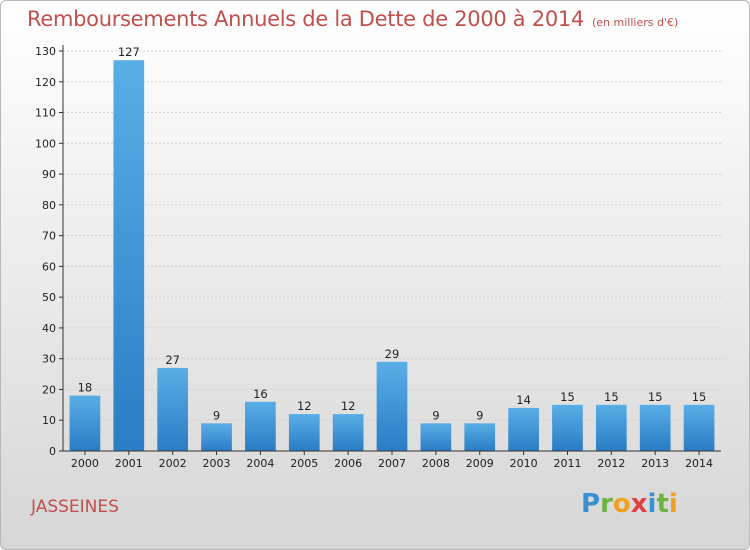 This screenshot has height=550, width=750. Describe the element at coordinates (173, 463) in the screenshot. I see `x-tick-label: 2002` at that location.